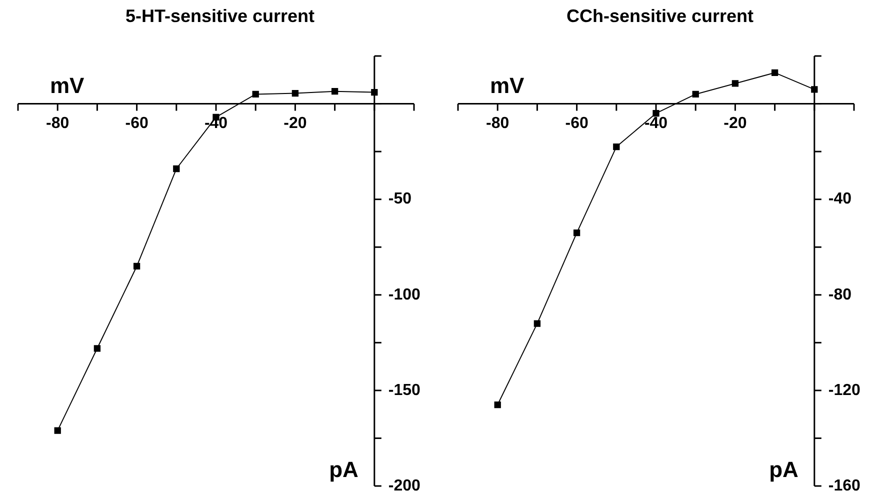 Image resolution: width=880 pixels, height=493 pixels. I want to click on y-tick-label: -50, so click(400, 199).